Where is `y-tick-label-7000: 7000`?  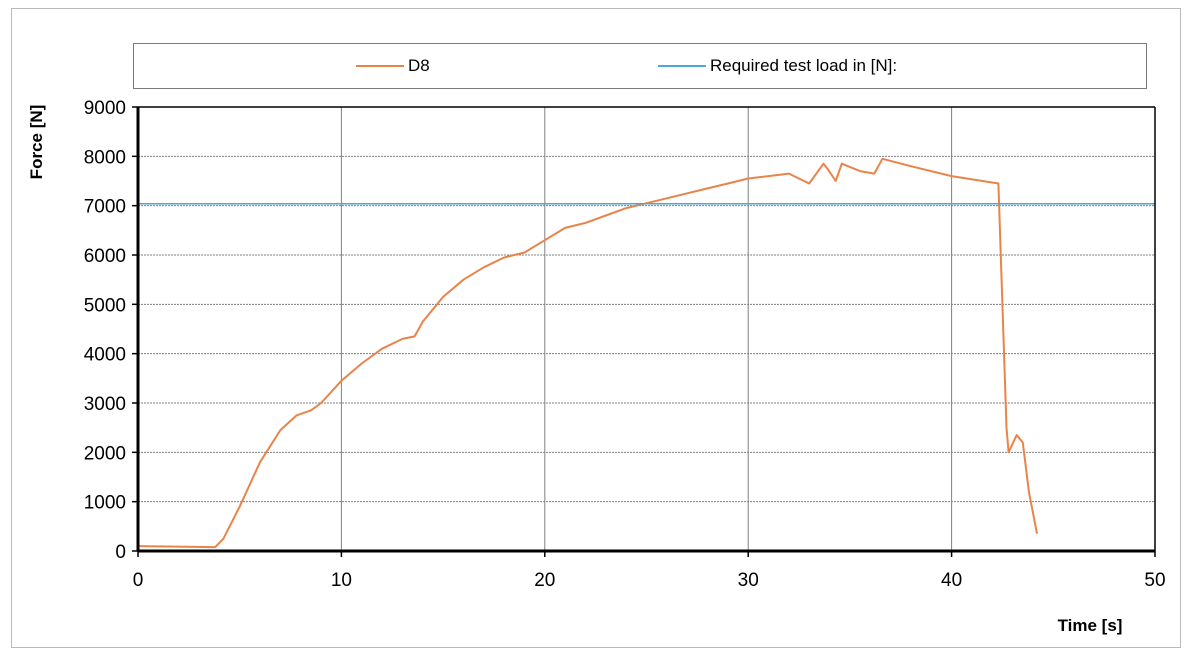 y-tick-label-7000: 7000 is located at coordinates (105, 207).